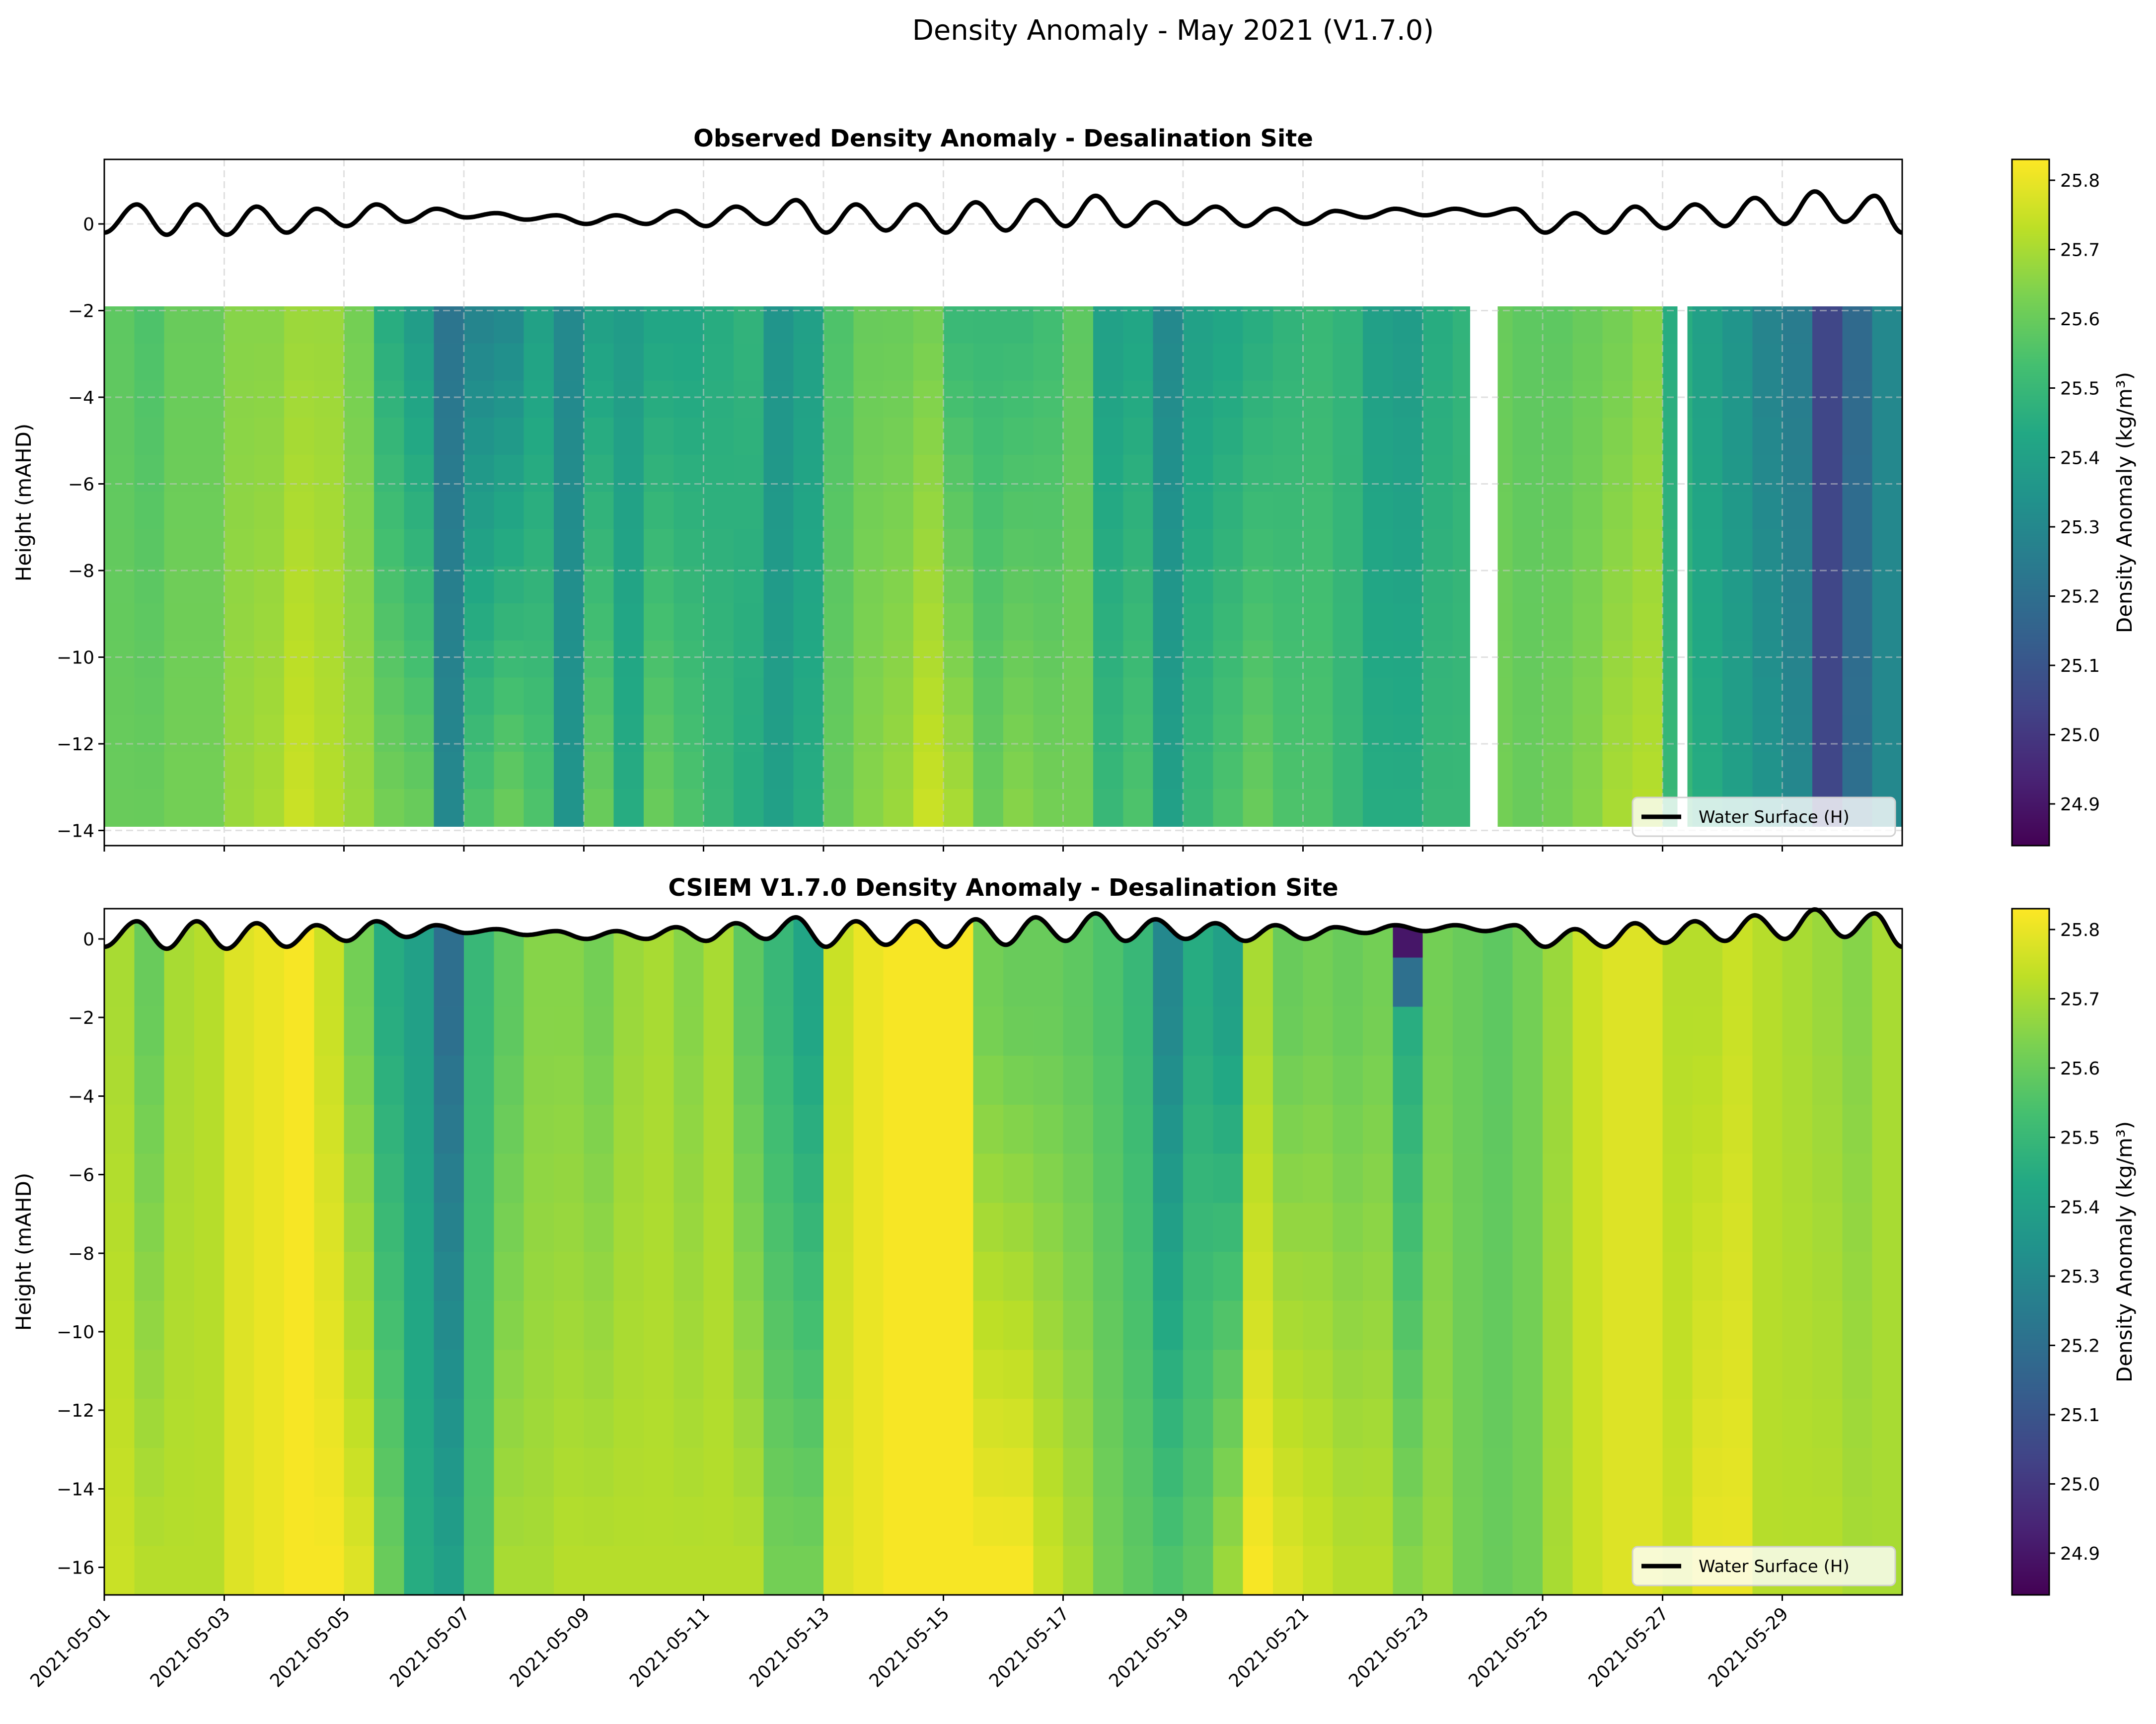  What do you see at coordinates (1149, 1647) in the screenshot?
I see `x-tick-label: 2021-05-19` at bounding box center [1149, 1647].